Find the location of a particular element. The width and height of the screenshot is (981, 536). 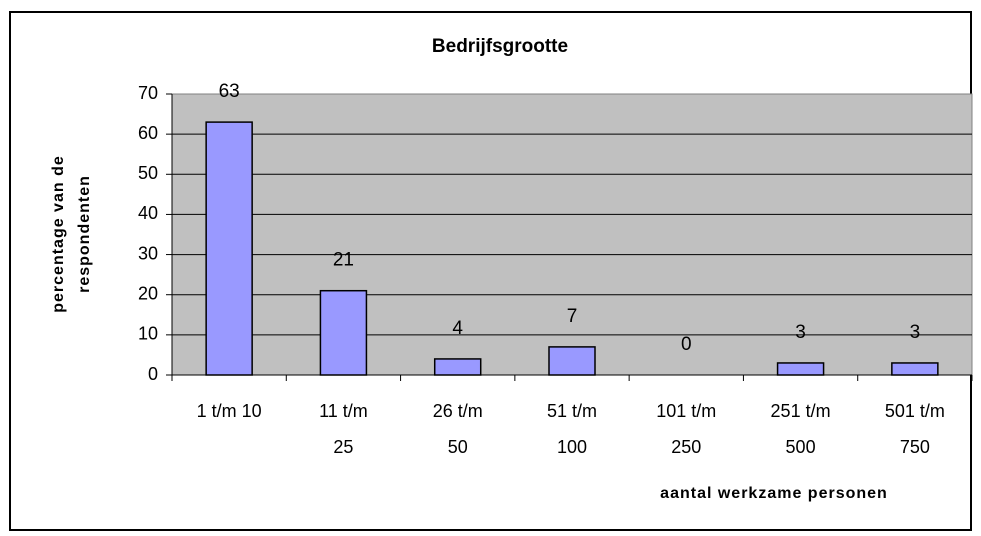

x-tick-label: 11 t/m 25 is located at coordinates (343, 429).